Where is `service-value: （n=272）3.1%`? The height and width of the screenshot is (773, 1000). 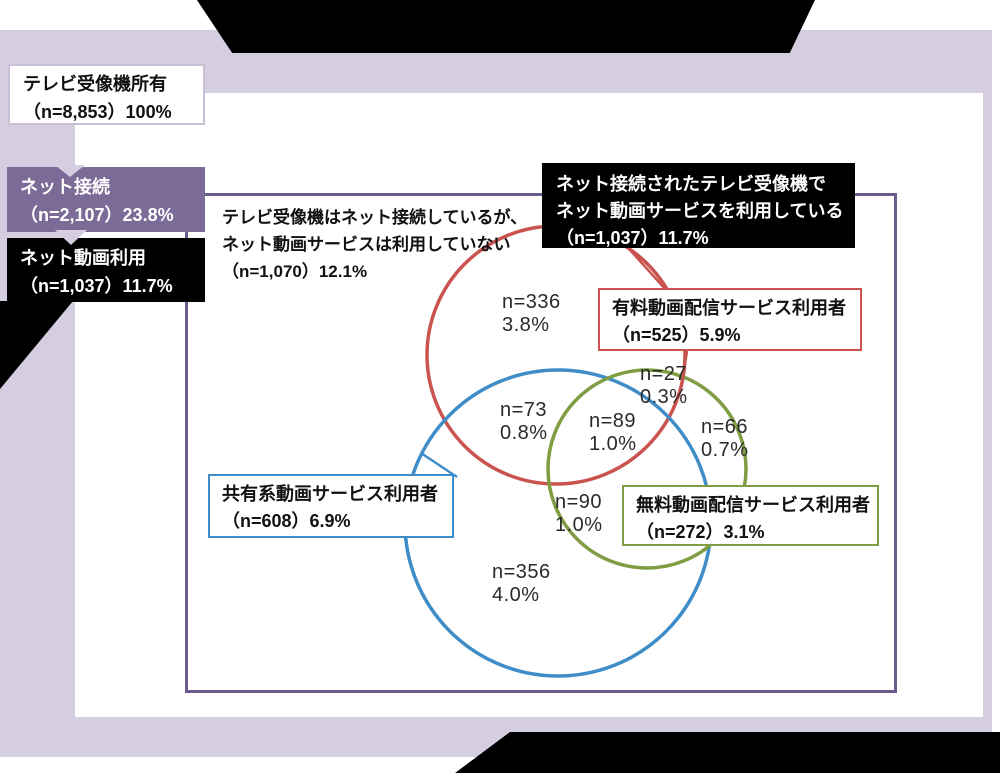 service-value: （n=272）3.1% is located at coordinates (700, 532).